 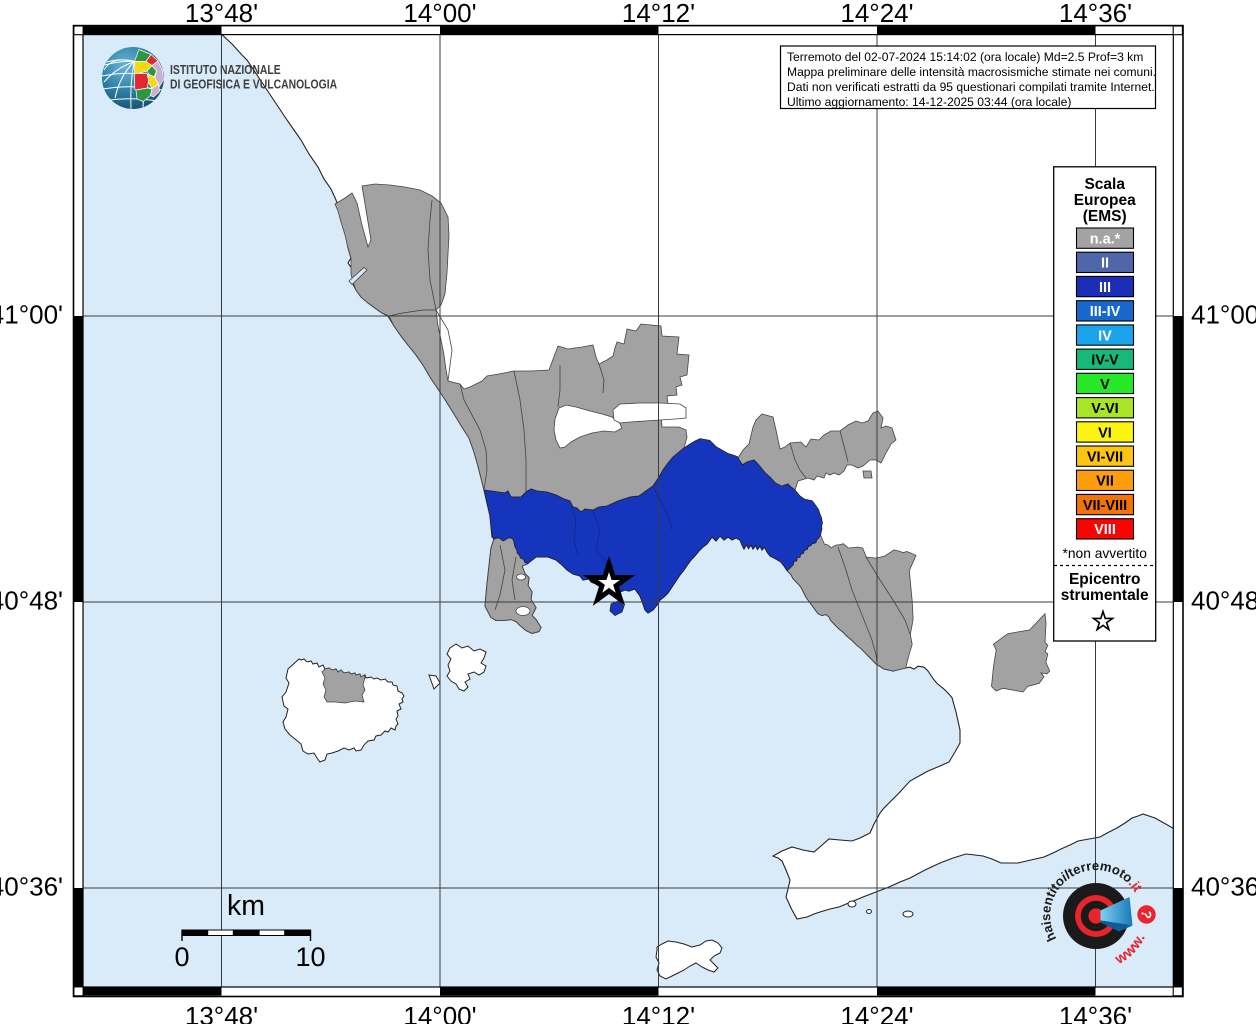 What do you see at coordinates (1104, 409) in the screenshot?
I see `svg-text: V-VI` at bounding box center [1104, 409].